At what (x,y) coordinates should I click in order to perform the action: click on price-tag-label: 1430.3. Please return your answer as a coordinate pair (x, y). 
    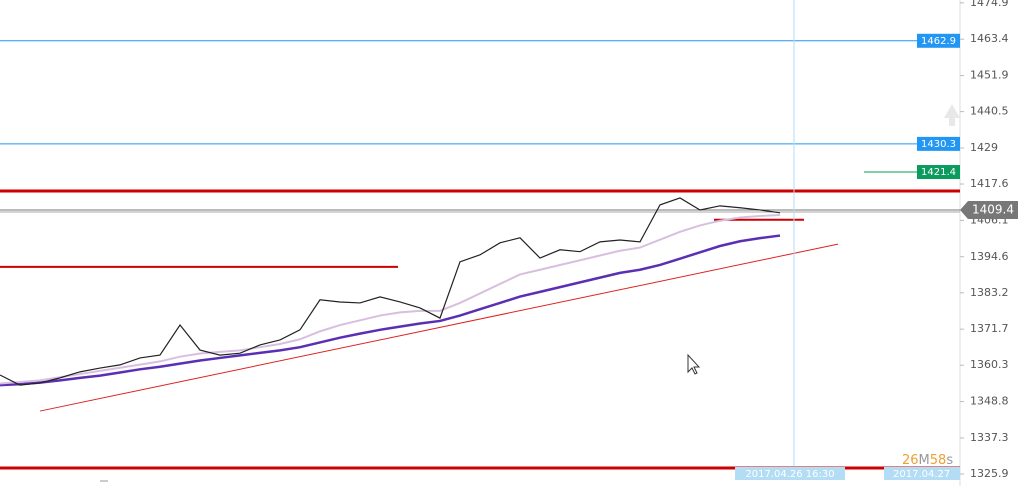
    Looking at the image, I should click on (938, 144).